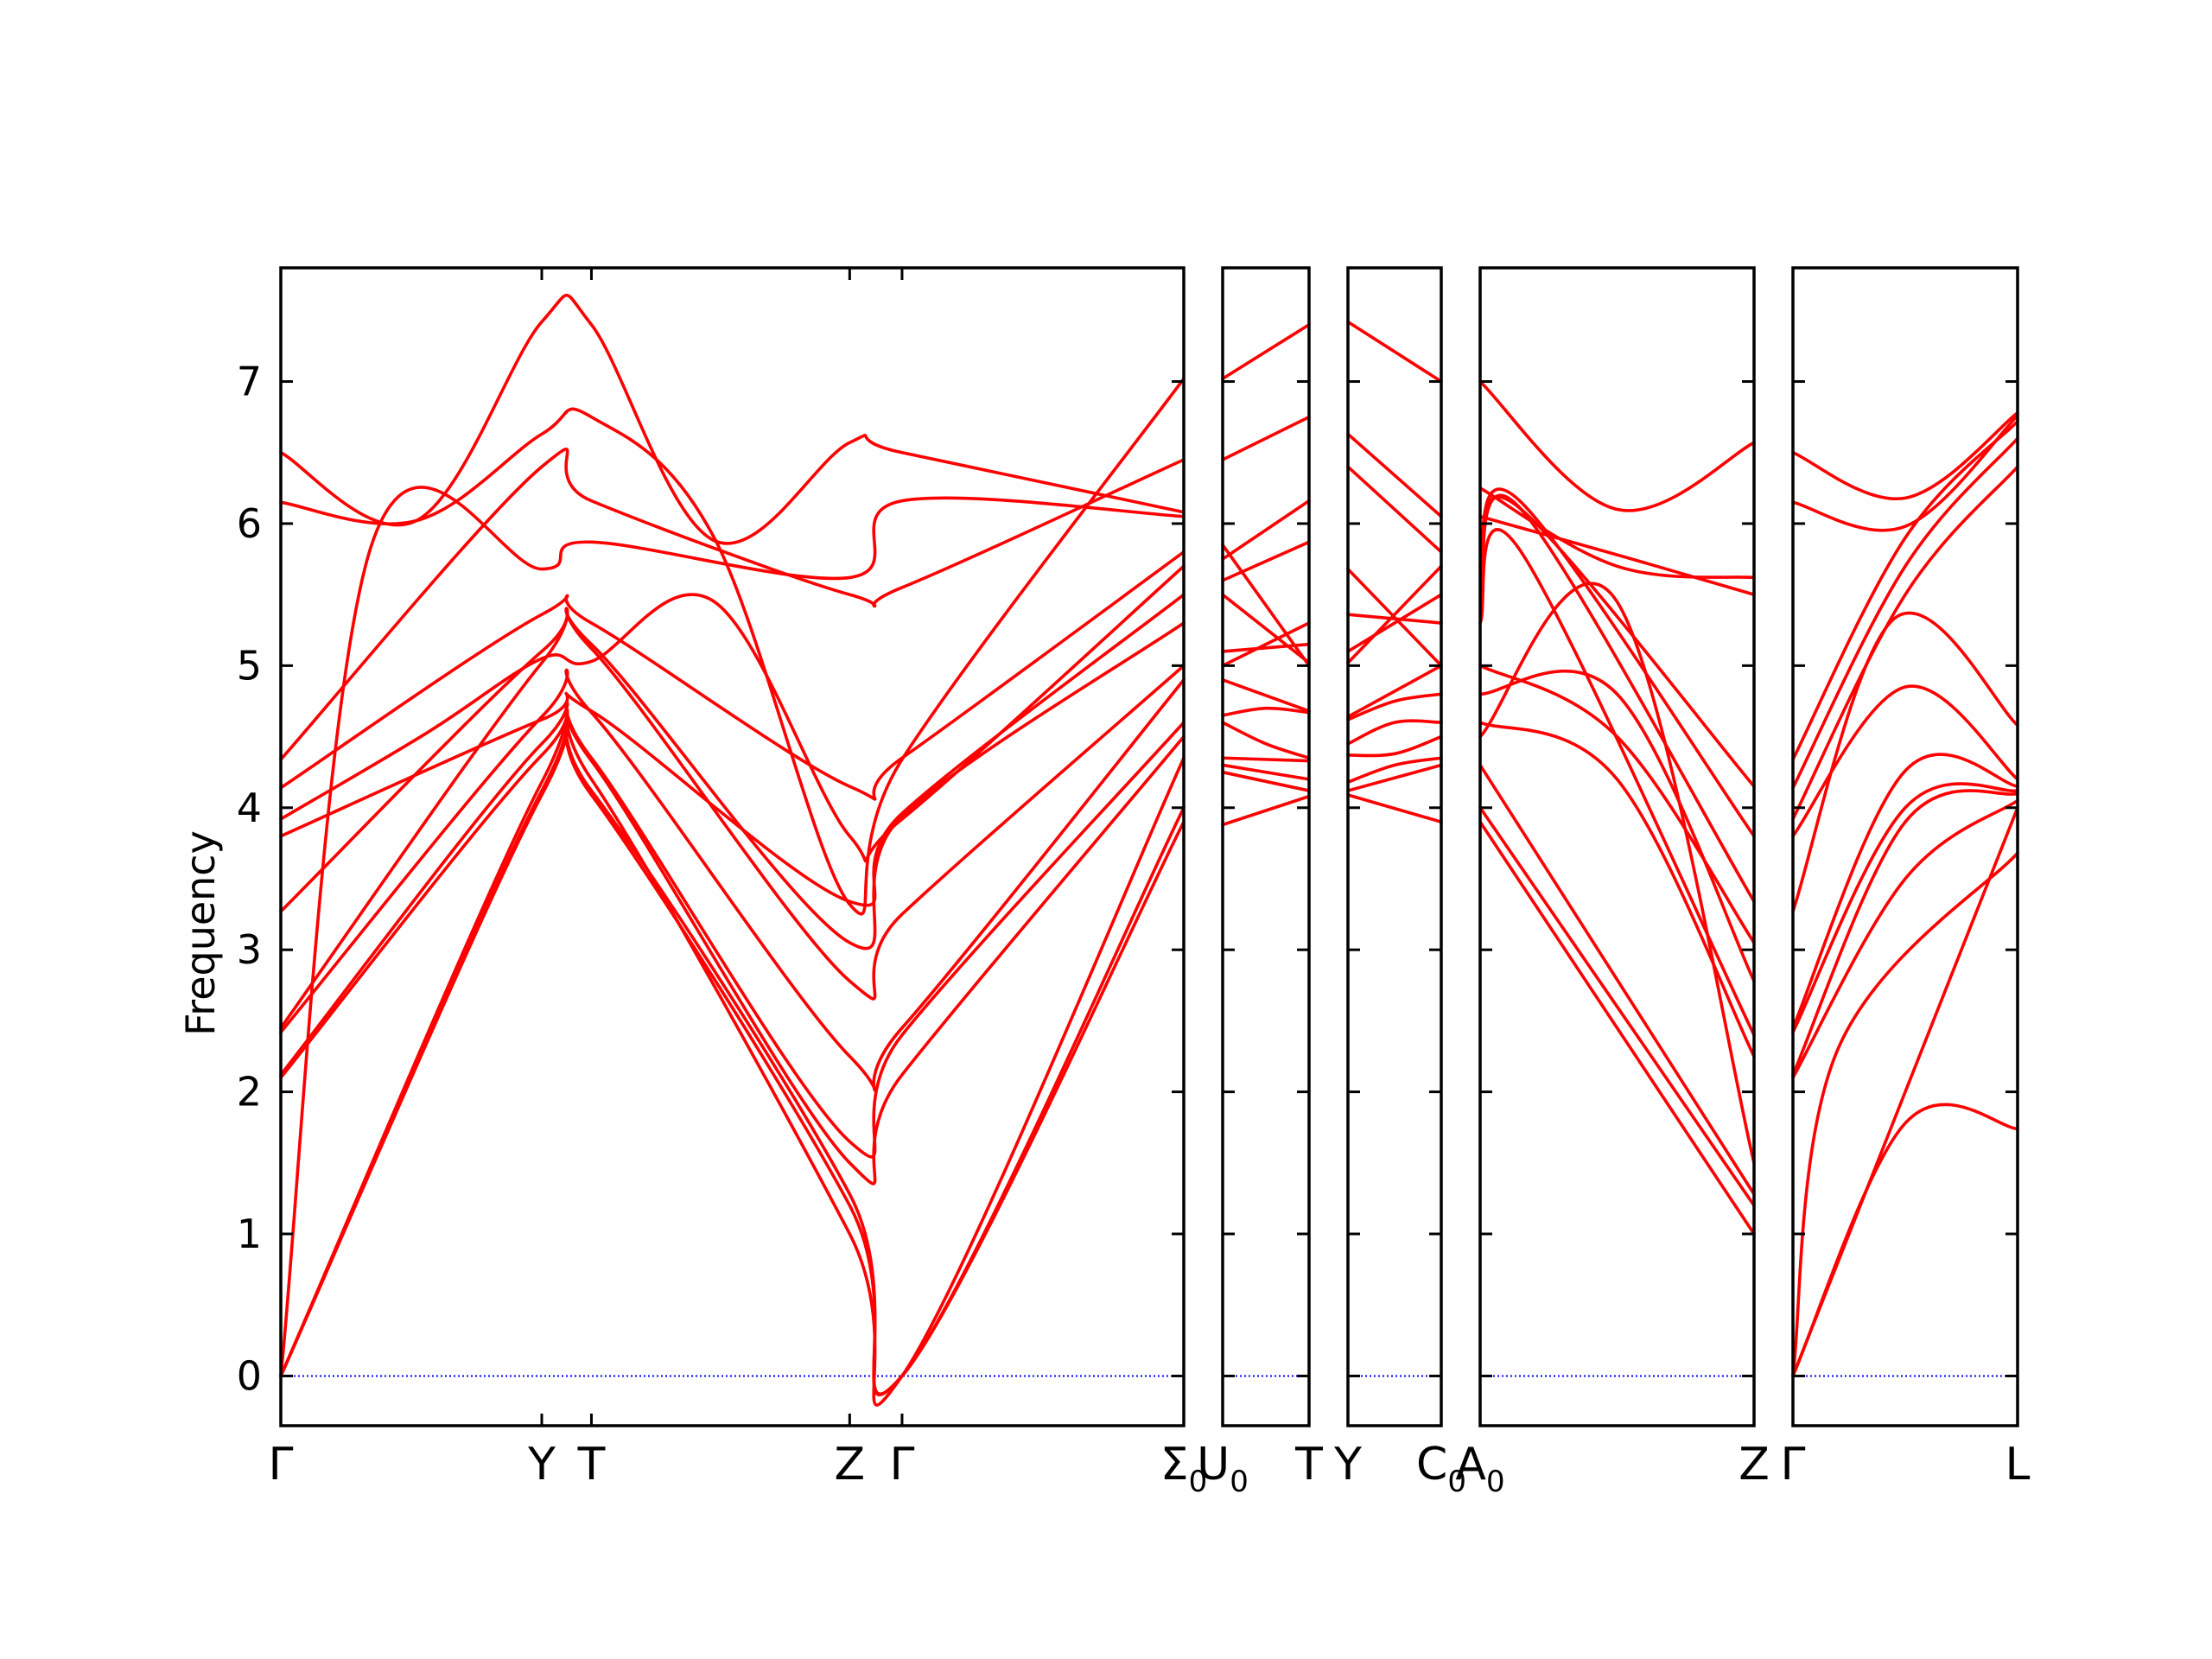 This screenshot has height=1659, width=2212. I want to click on y-tick-label: 2, so click(249, 1092).